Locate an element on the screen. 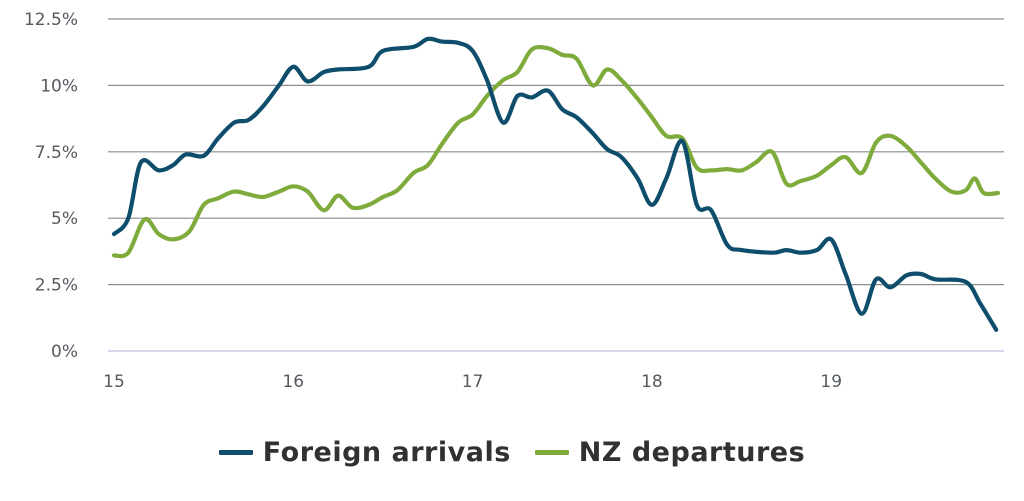 The width and height of the screenshot is (1024, 501). x-tick-label: 15 is located at coordinates (114, 382).